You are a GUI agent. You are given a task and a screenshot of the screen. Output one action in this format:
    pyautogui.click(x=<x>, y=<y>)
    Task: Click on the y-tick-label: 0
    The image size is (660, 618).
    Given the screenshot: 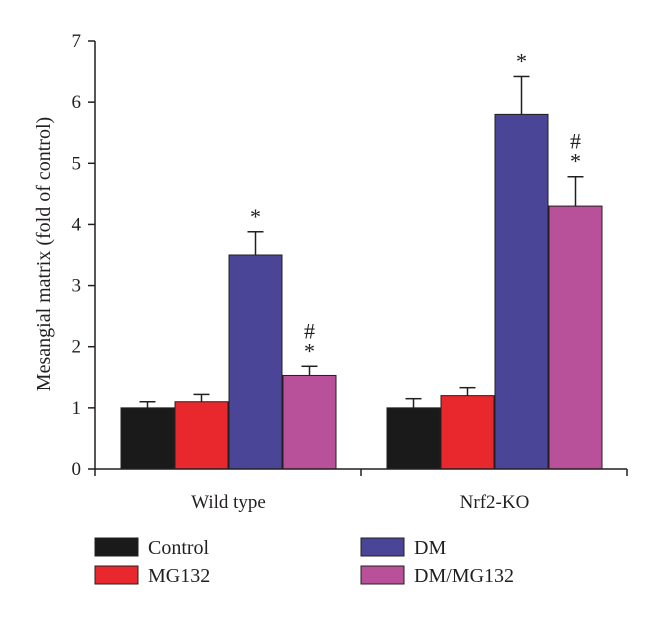 What is the action you would take?
    pyautogui.click(x=77, y=469)
    